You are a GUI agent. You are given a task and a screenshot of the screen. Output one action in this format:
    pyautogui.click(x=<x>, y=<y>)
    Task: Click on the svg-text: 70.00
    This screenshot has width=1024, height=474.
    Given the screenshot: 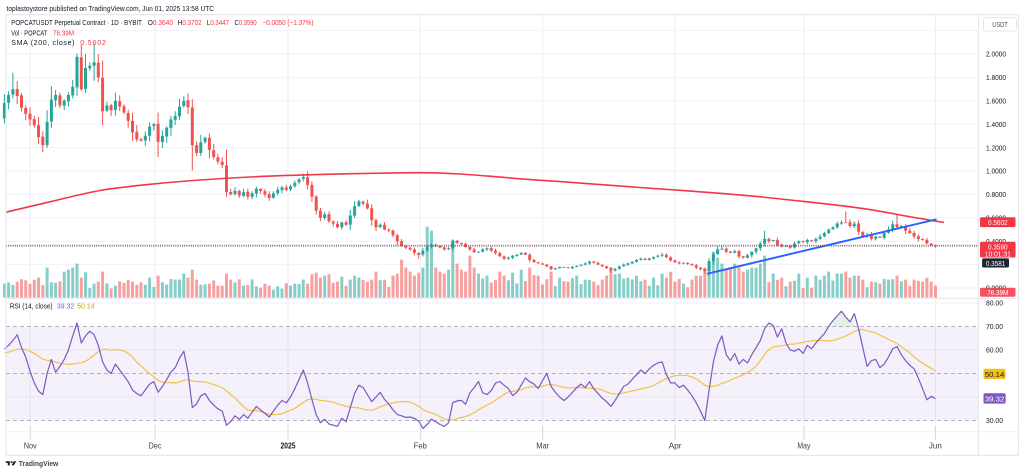 What is the action you would take?
    pyautogui.click(x=994, y=326)
    